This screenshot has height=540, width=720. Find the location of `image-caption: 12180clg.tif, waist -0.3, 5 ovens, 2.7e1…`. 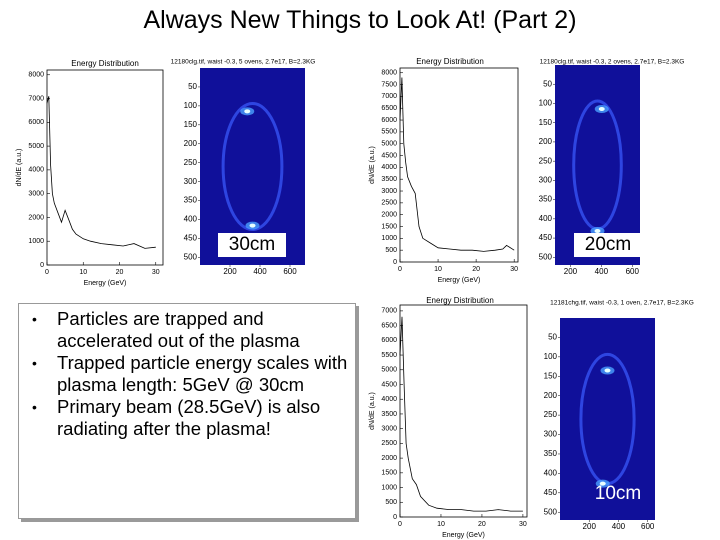

image-caption: 12180clg.tif, waist -0.3, 5 ovens, 2.7e1… is located at coordinates (243, 62).